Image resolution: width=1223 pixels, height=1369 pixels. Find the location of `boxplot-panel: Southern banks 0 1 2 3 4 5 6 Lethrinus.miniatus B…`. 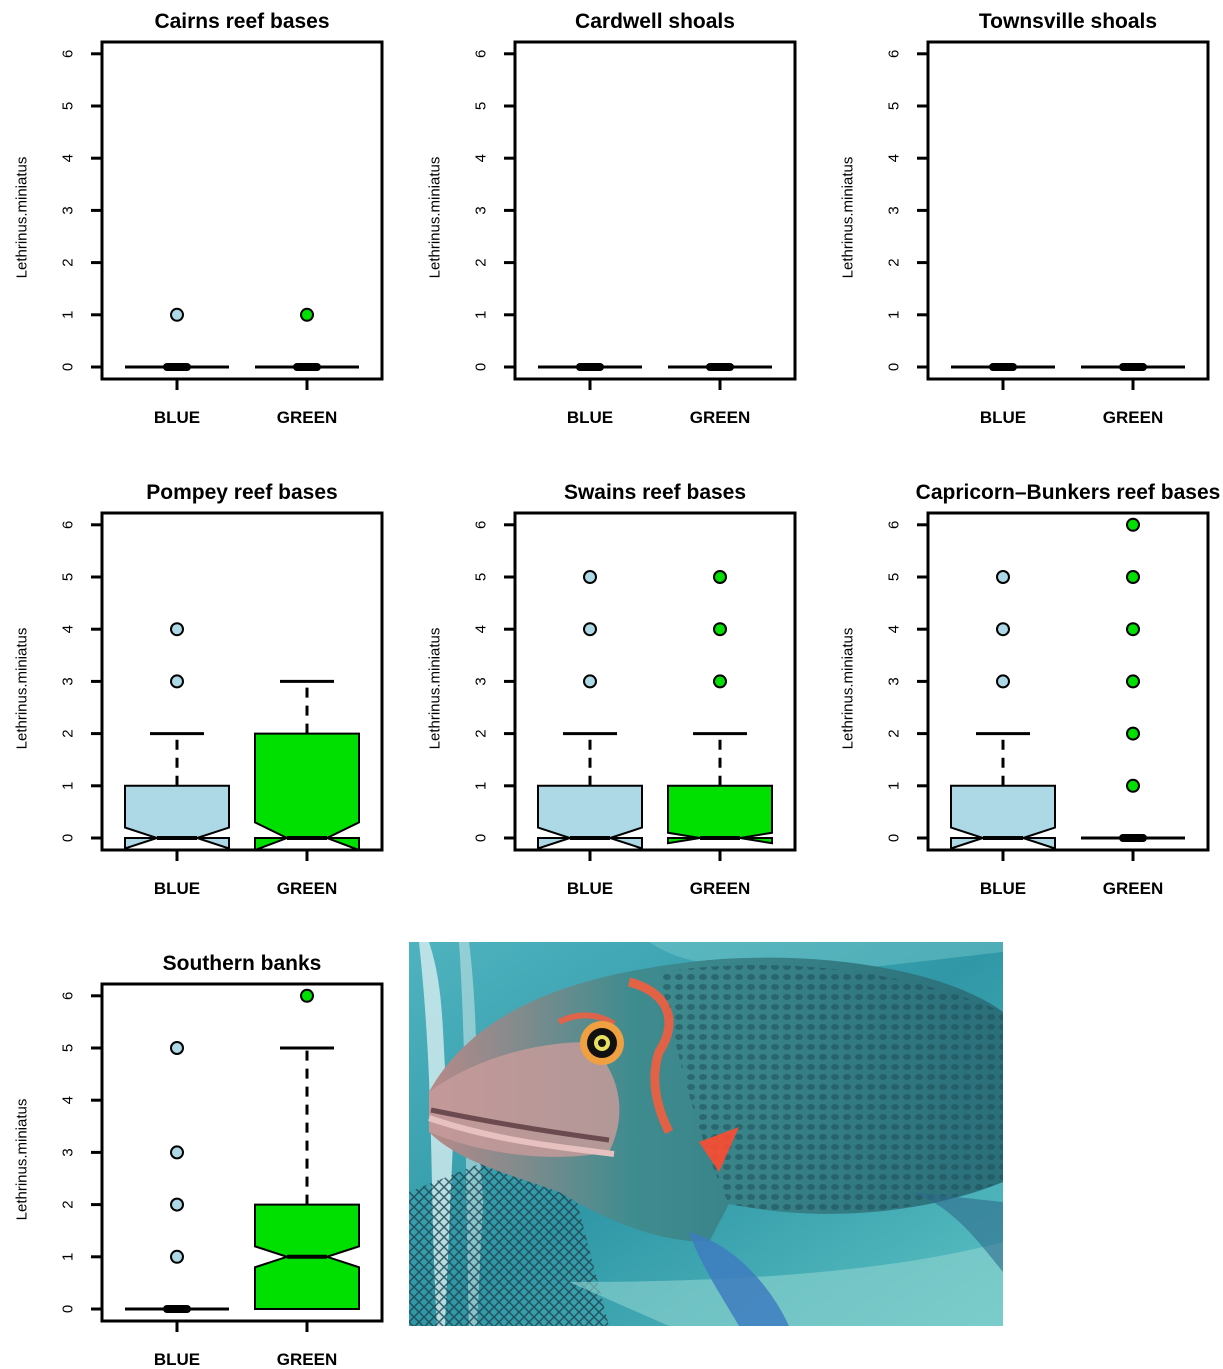

boxplot-panel: Southern banks 0 1 2 3 4 5 6 Lethrinus.miniatus B… is located at coordinates (199, 1160).